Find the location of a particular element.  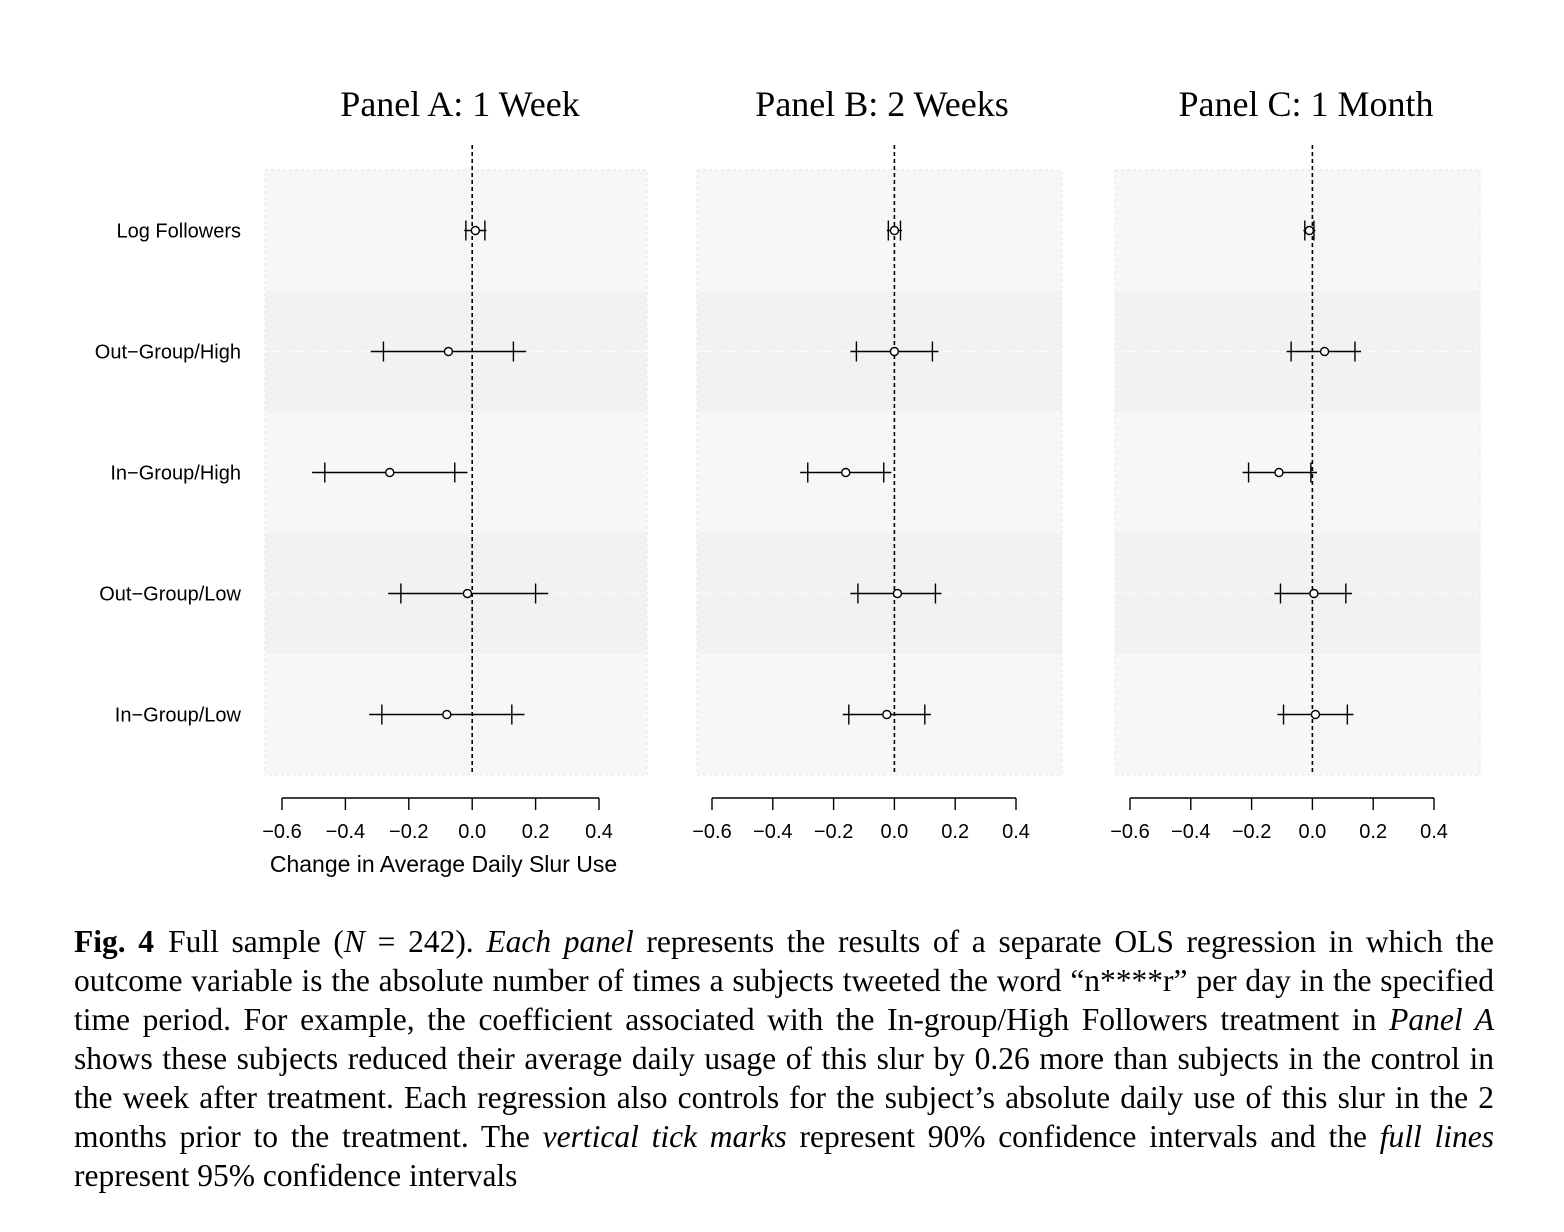

panel-2: Panel B: 2 Weeks −0.6 −0.4 −0.2 0.0 0.2 0.4 is located at coordinates (877, 463).